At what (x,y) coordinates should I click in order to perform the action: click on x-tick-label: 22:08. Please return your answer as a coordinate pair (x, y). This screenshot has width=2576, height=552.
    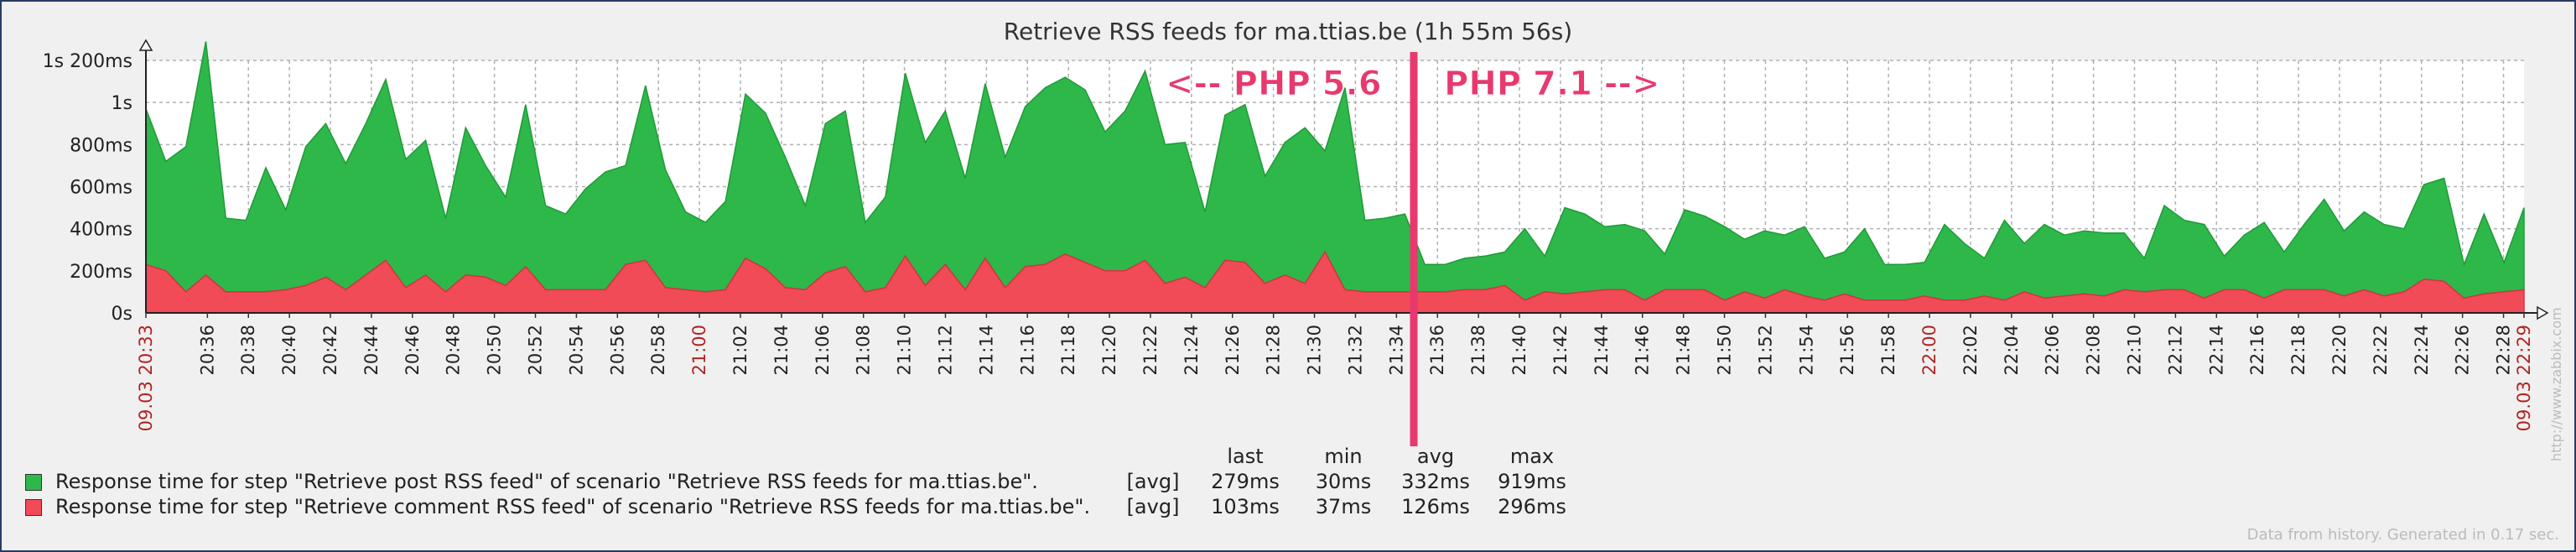
    Looking at the image, I should click on (2094, 350).